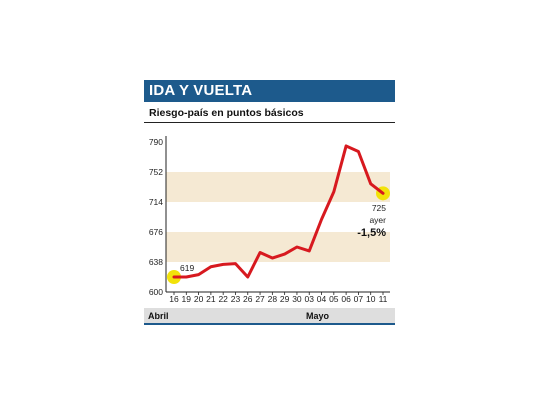  Describe the element at coordinates (371, 299) in the screenshot. I see `x-tick-label: 10` at that location.